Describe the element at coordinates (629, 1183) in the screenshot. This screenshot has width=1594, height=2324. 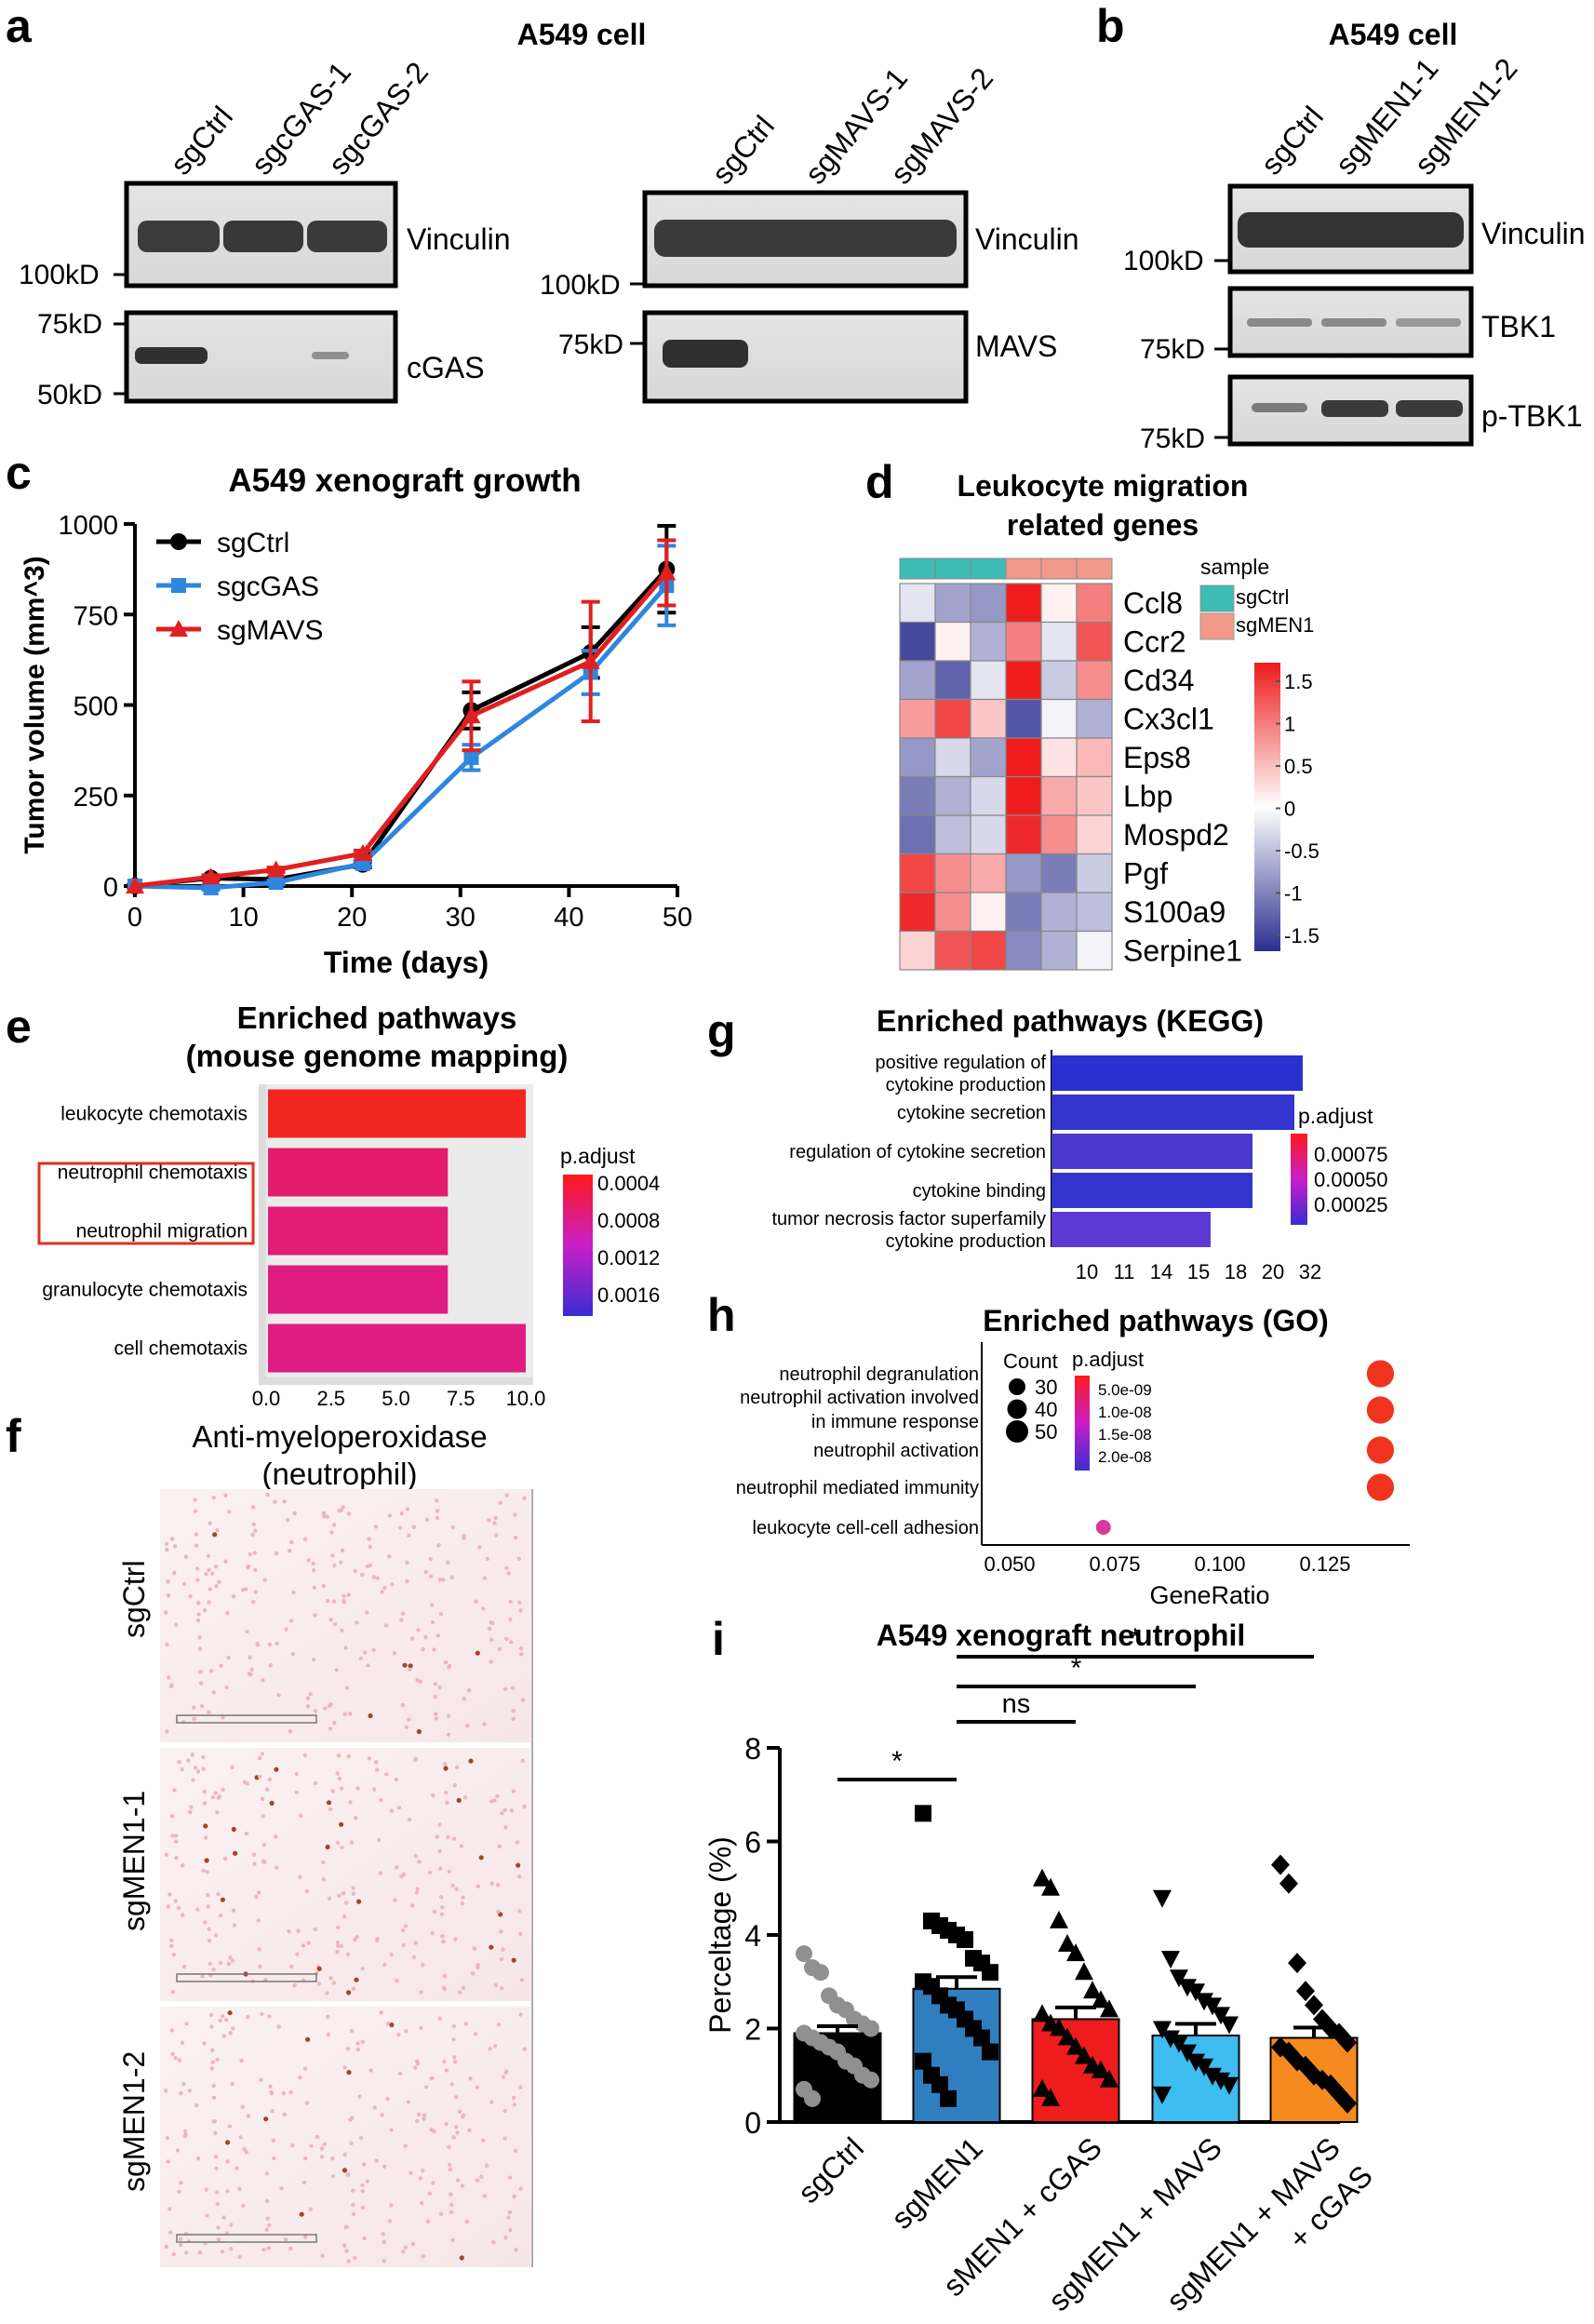
I see `legend-tick-label: 0.0004` at that location.